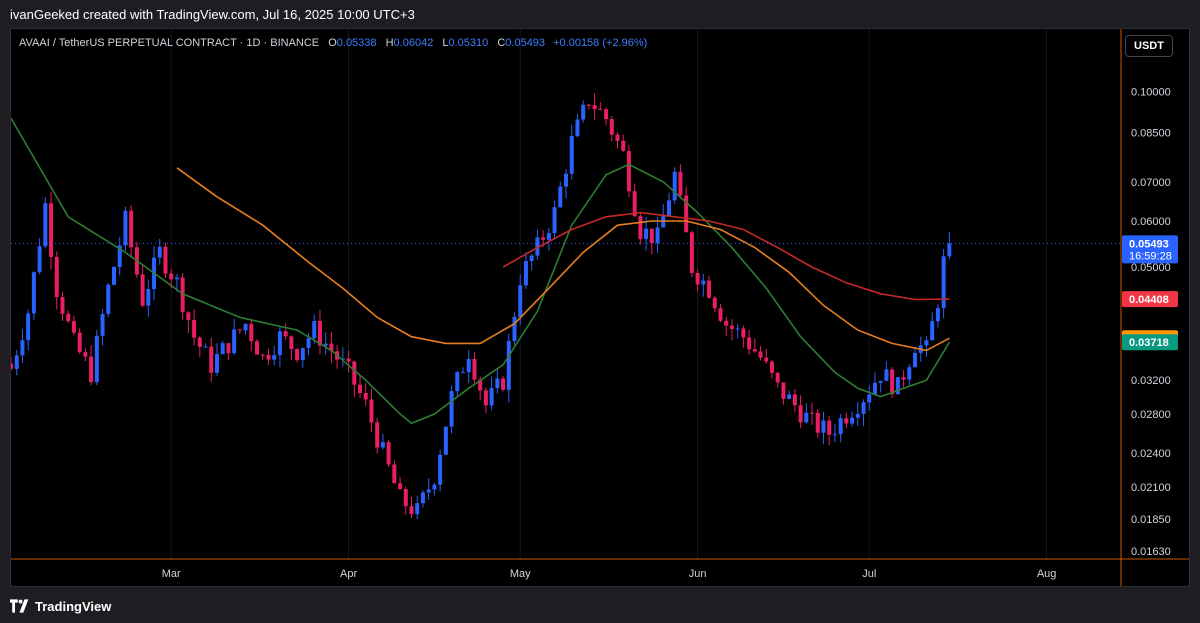 Image resolution: width=1200 pixels, height=623 pixels. Describe the element at coordinates (348, 574) in the screenshot. I see `x-tick-label: Apr` at that location.